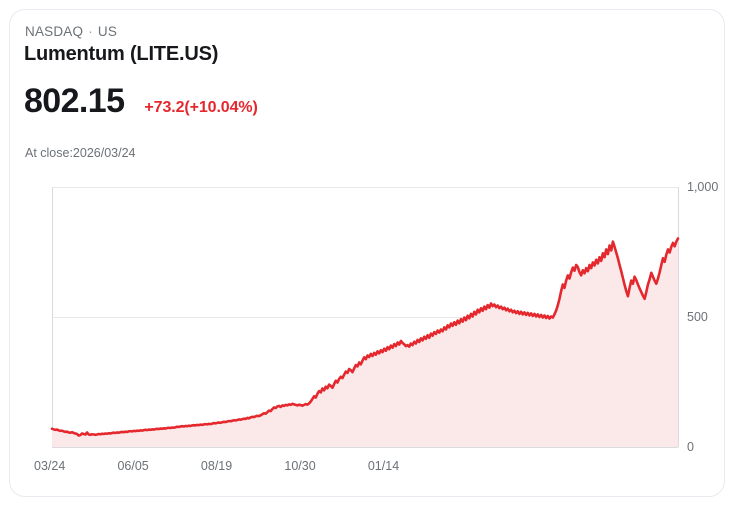  What do you see at coordinates (383, 466) in the screenshot?
I see `x-tick-label: 01/14` at bounding box center [383, 466].